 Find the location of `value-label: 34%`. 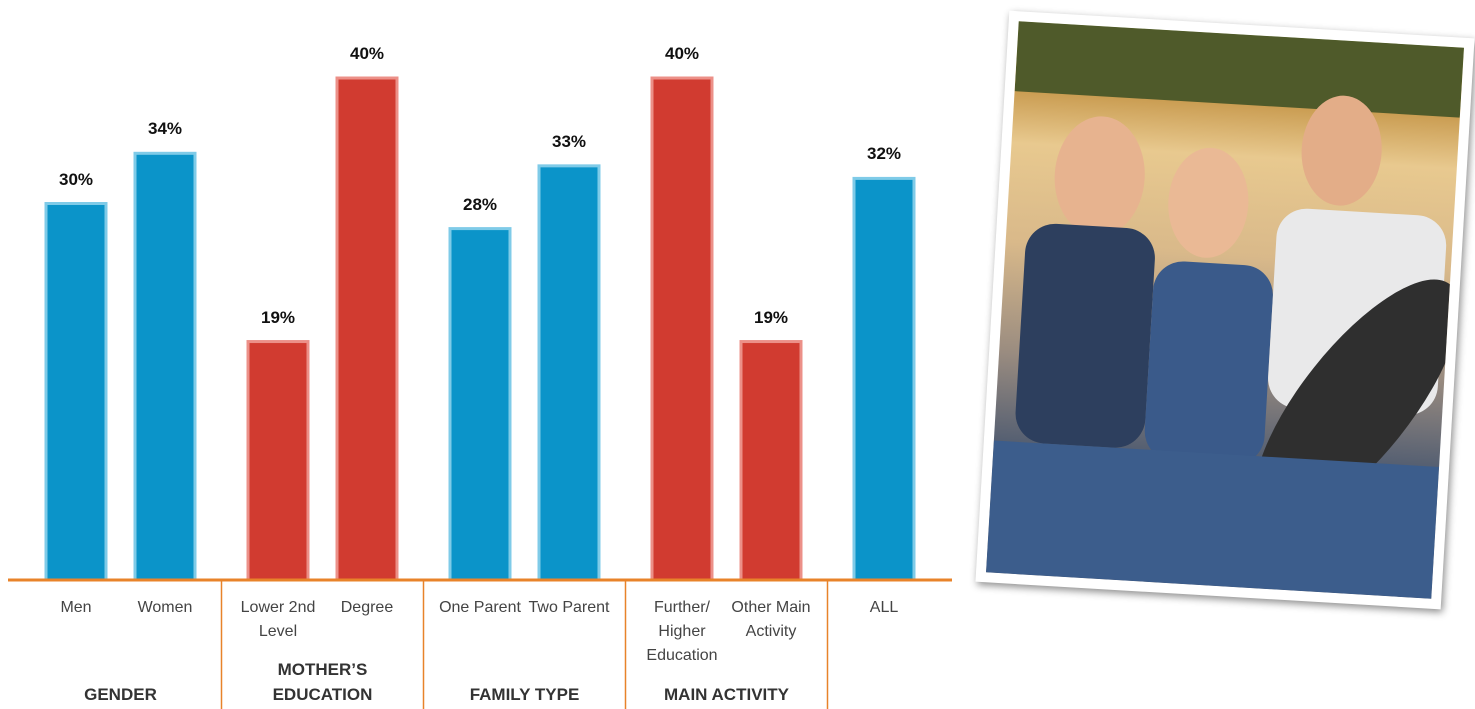

value-label: 34% is located at coordinates (165, 129).